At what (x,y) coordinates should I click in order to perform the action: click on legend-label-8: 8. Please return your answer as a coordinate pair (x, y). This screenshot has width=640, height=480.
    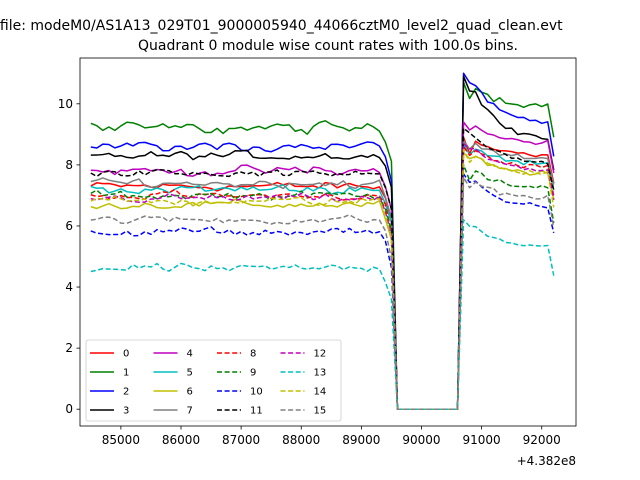
    Looking at the image, I should click on (253, 354).